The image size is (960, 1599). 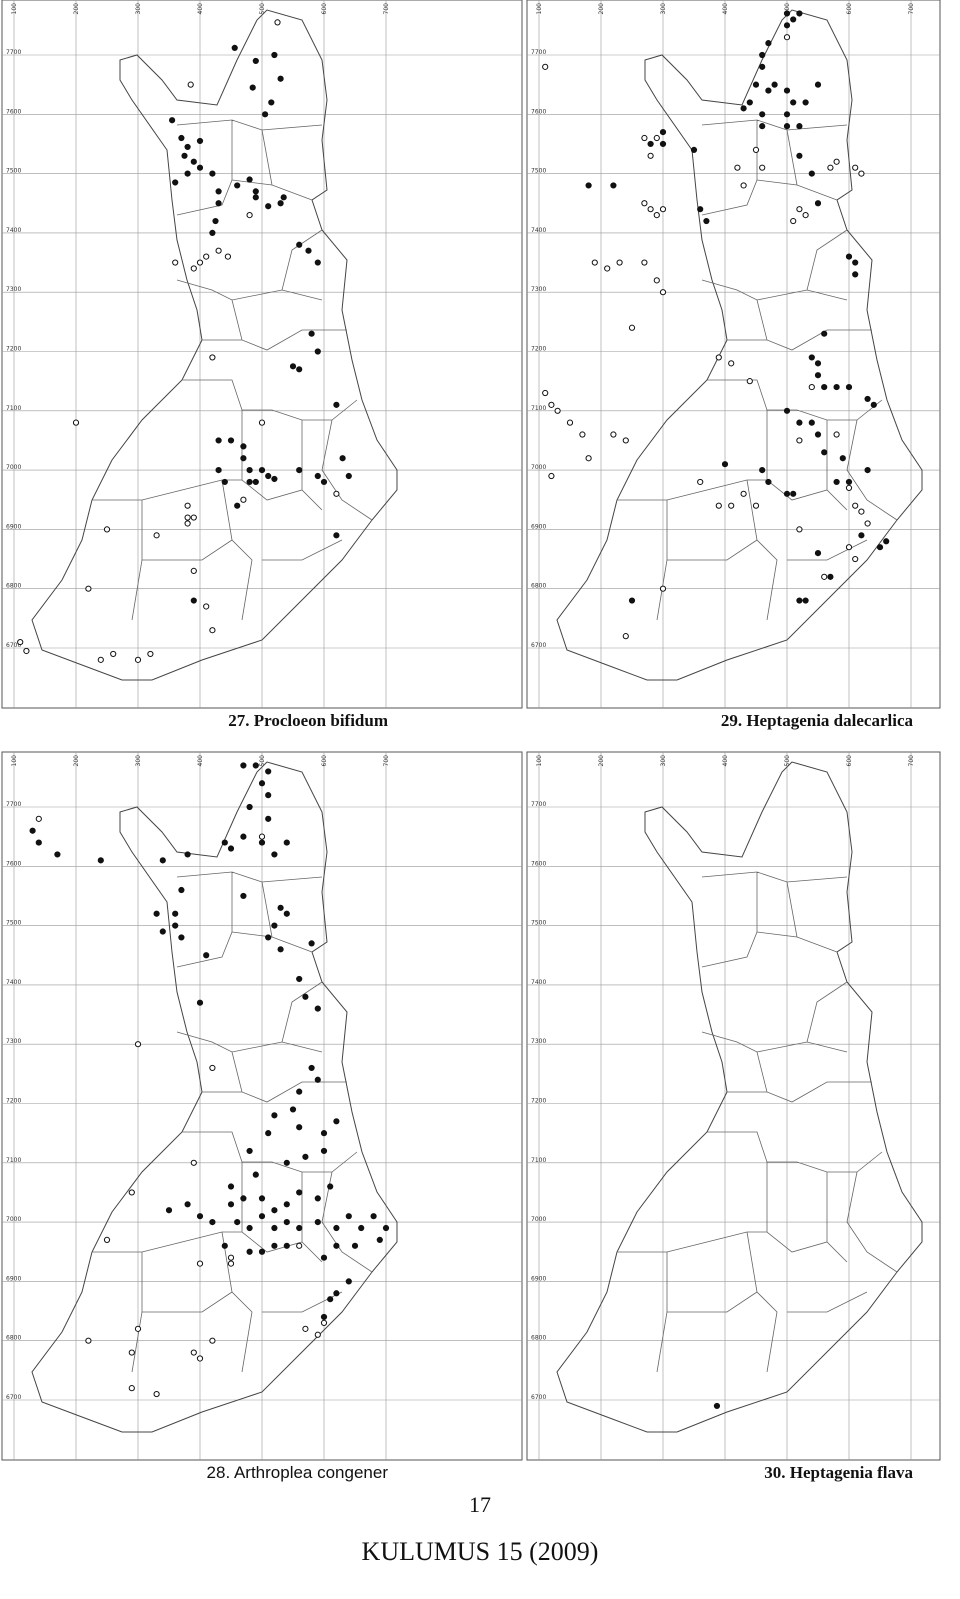 What do you see at coordinates (324, 761) in the screenshot?
I see `x-tick-label: 600` at bounding box center [324, 761].